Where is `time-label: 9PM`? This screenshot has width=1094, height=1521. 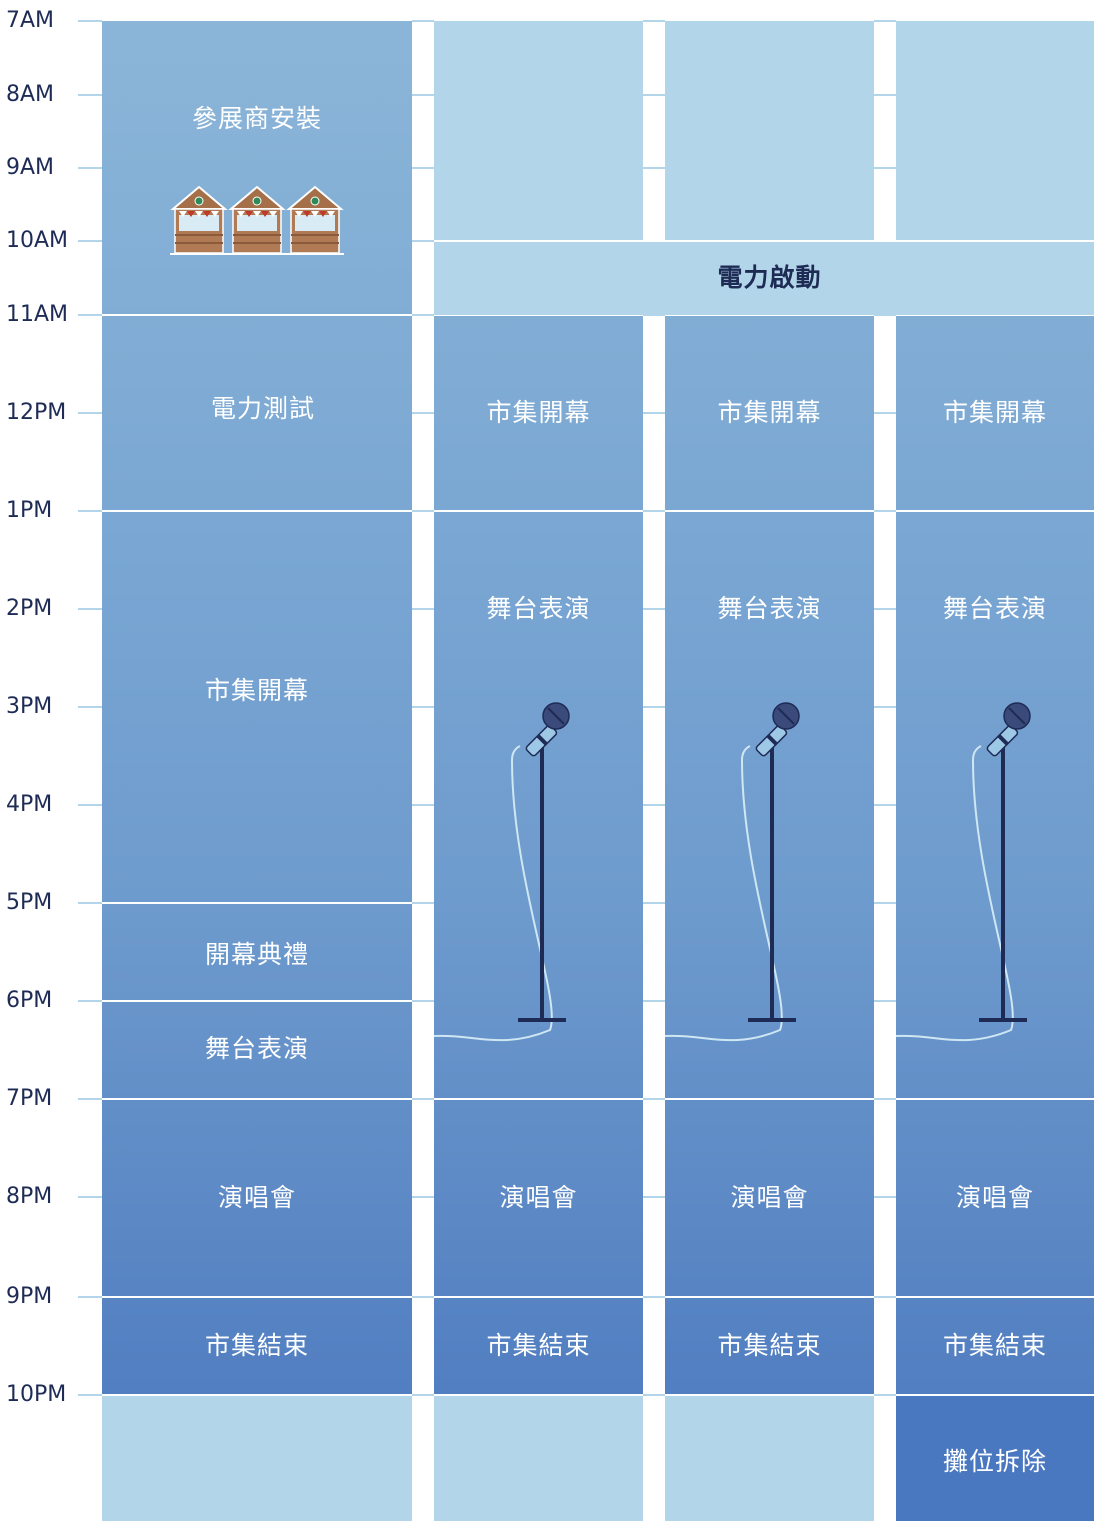 time-label: 9PM is located at coordinates (29, 1296).